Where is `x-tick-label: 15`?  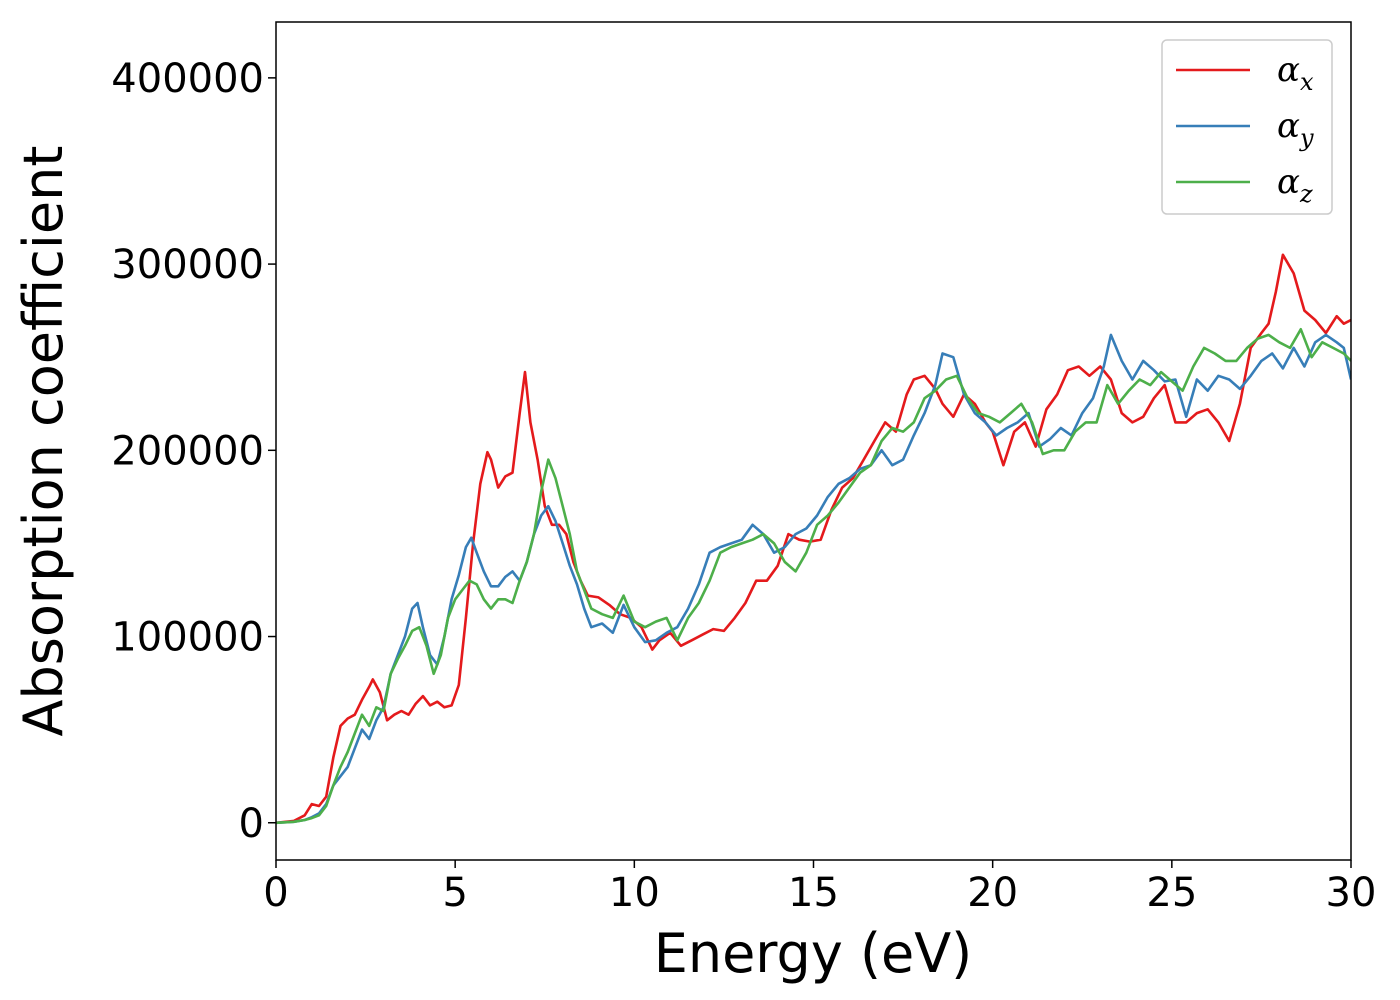
x-tick-label: 15 is located at coordinates (813, 893).